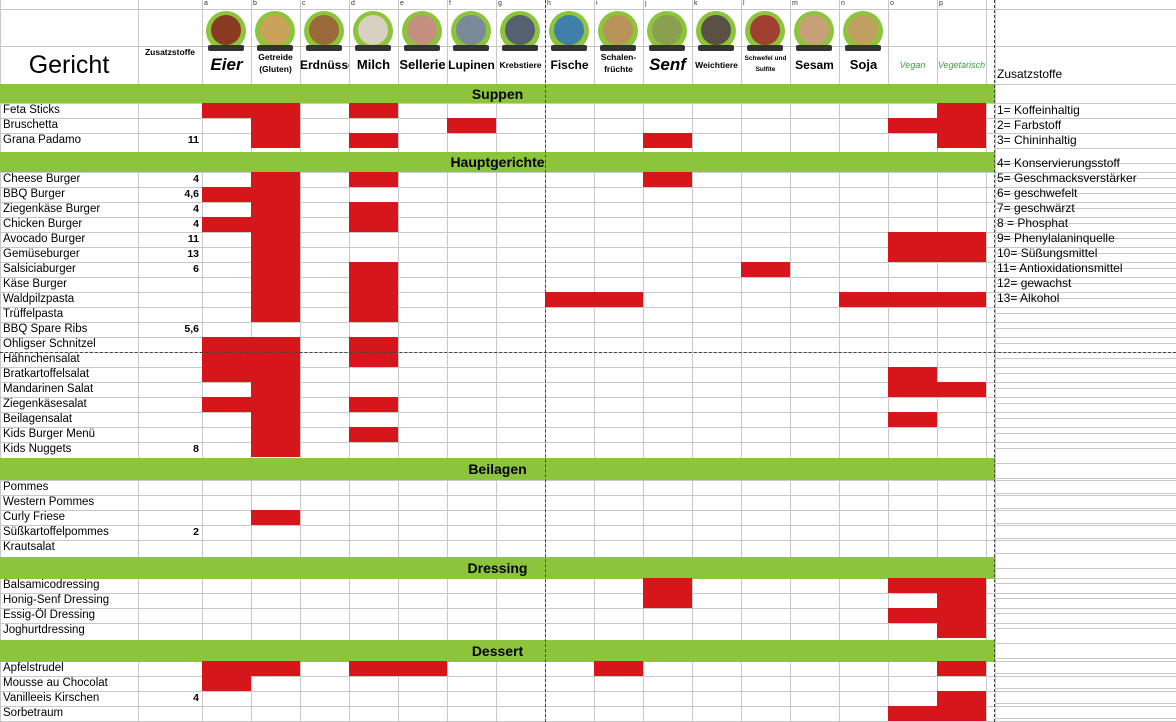 This screenshot has width=1176, height=722. I want to click on allergen-label: Vegetarisch, so click(961, 65).